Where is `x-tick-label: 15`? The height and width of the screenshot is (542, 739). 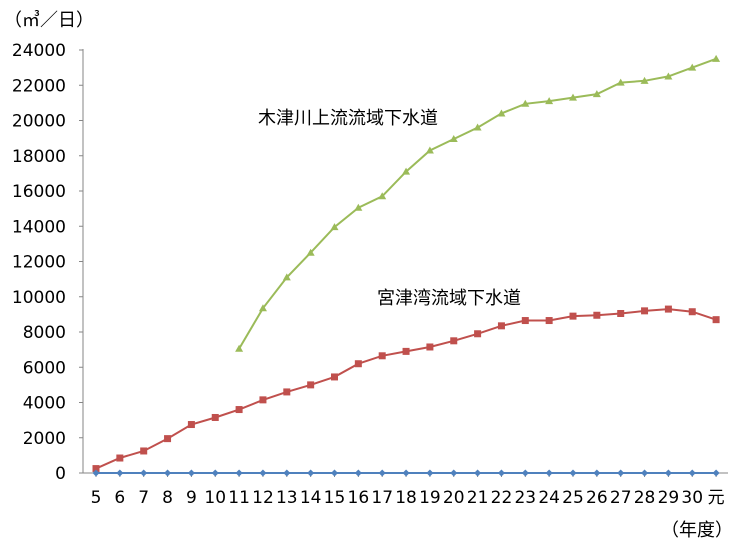 x-tick-label: 15 is located at coordinates (335, 498).